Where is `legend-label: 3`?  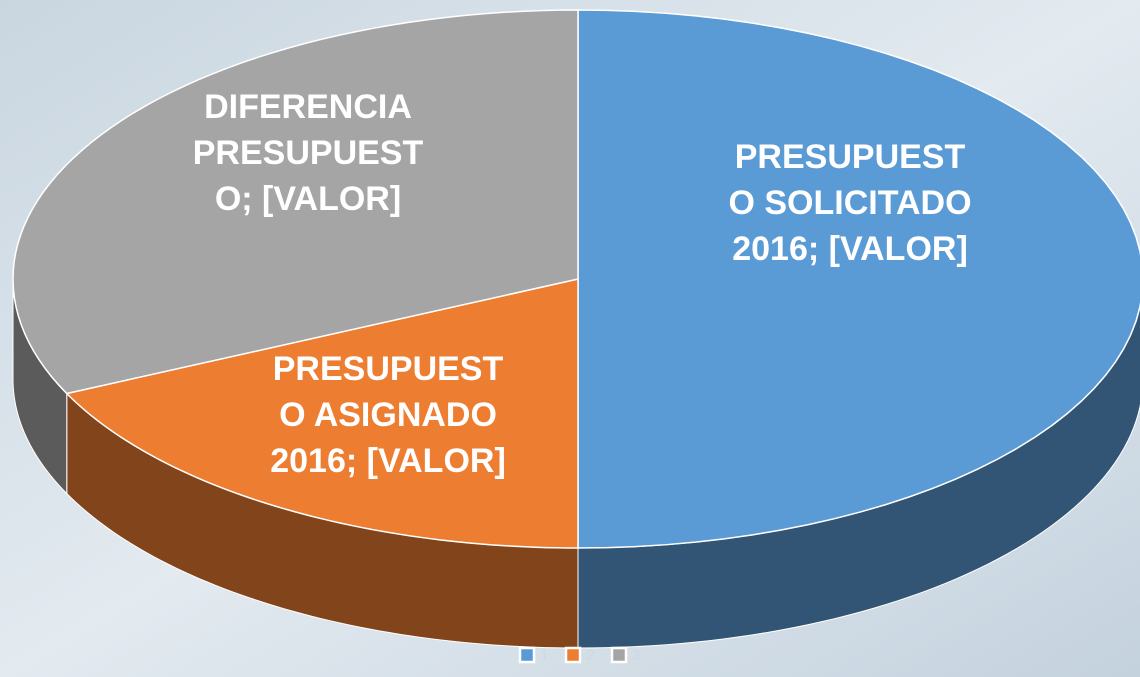
legend-label: 3 is located at coordinates (636, 655).